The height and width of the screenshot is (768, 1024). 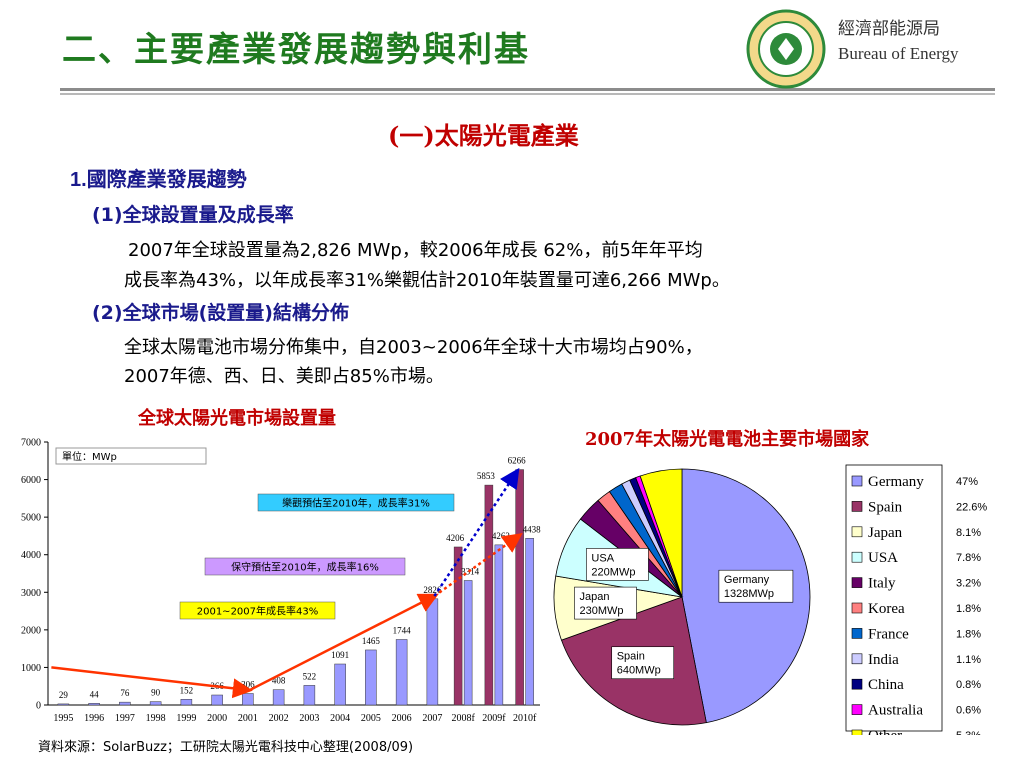 What do you see at coordinates (279, 681) in the screenshot?
I see `data-label: 408` at bounding box center [279, 681].